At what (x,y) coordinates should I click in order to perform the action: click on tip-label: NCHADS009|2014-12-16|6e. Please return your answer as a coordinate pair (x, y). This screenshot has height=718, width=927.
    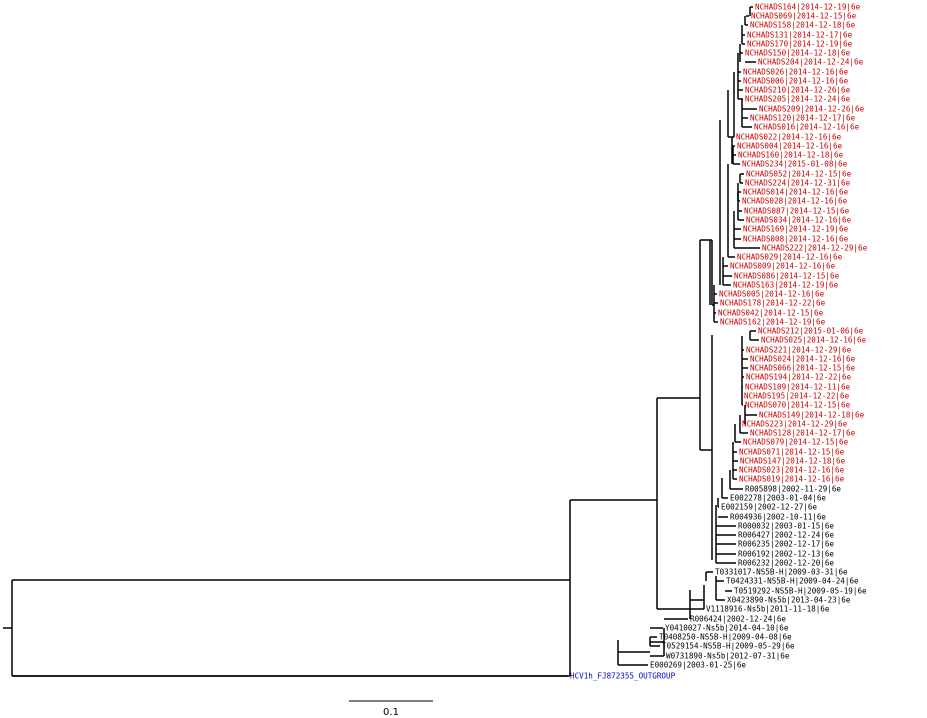
    Looking at the image, I should click on (783, 266).